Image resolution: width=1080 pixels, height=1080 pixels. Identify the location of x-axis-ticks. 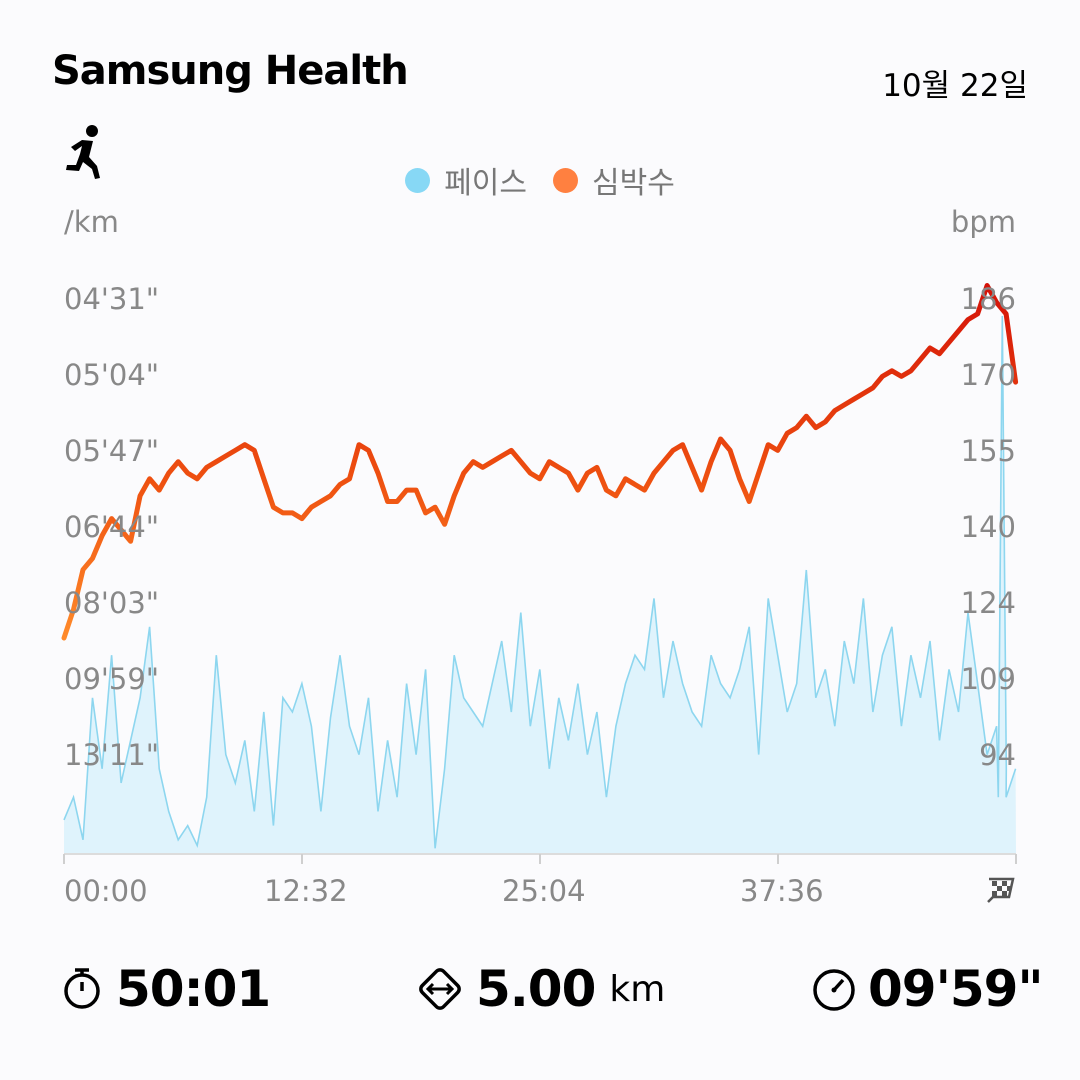
(540, 859).